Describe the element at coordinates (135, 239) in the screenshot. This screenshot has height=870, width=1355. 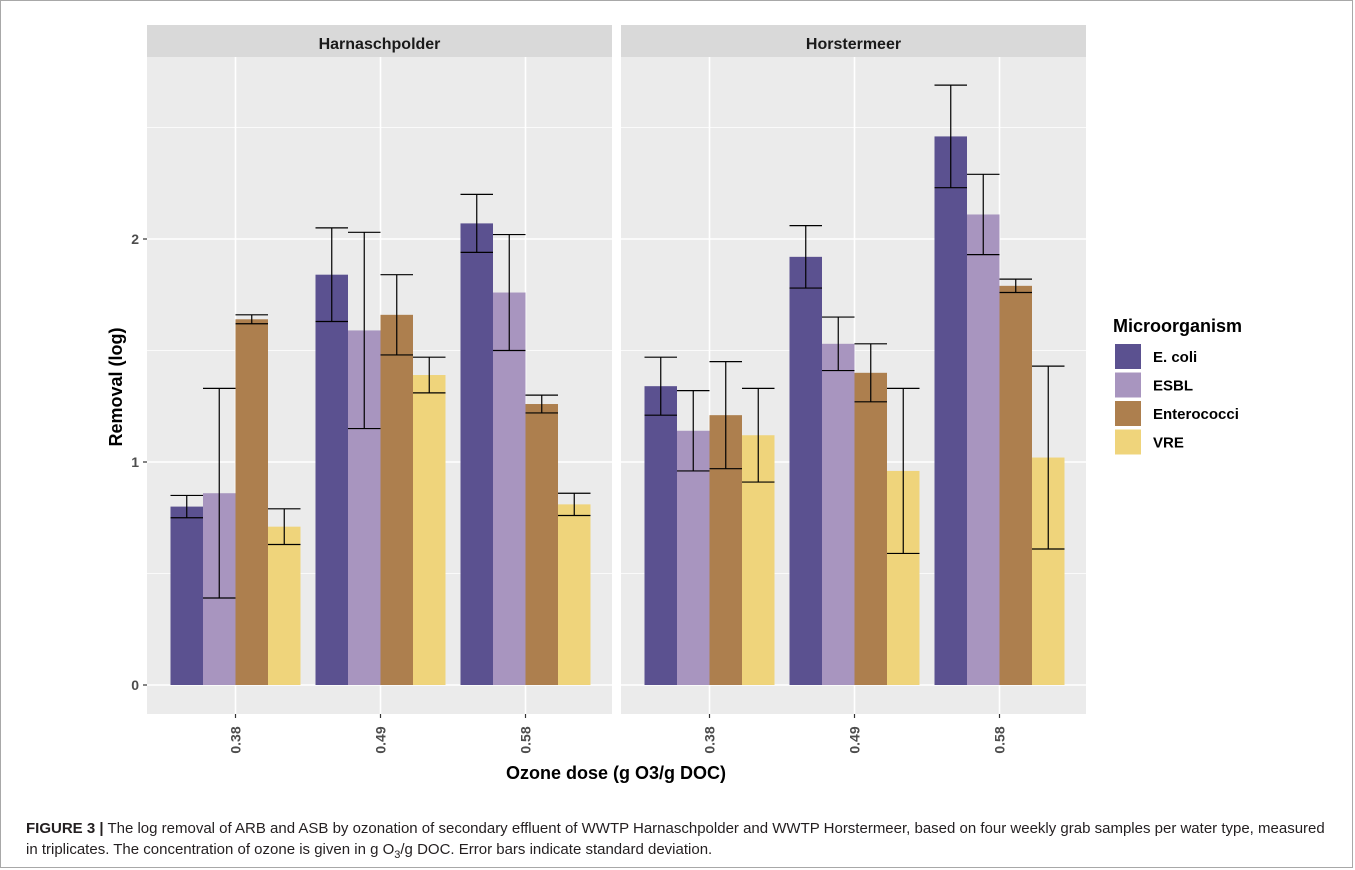
I see `y-tick-label: 2` at that location.